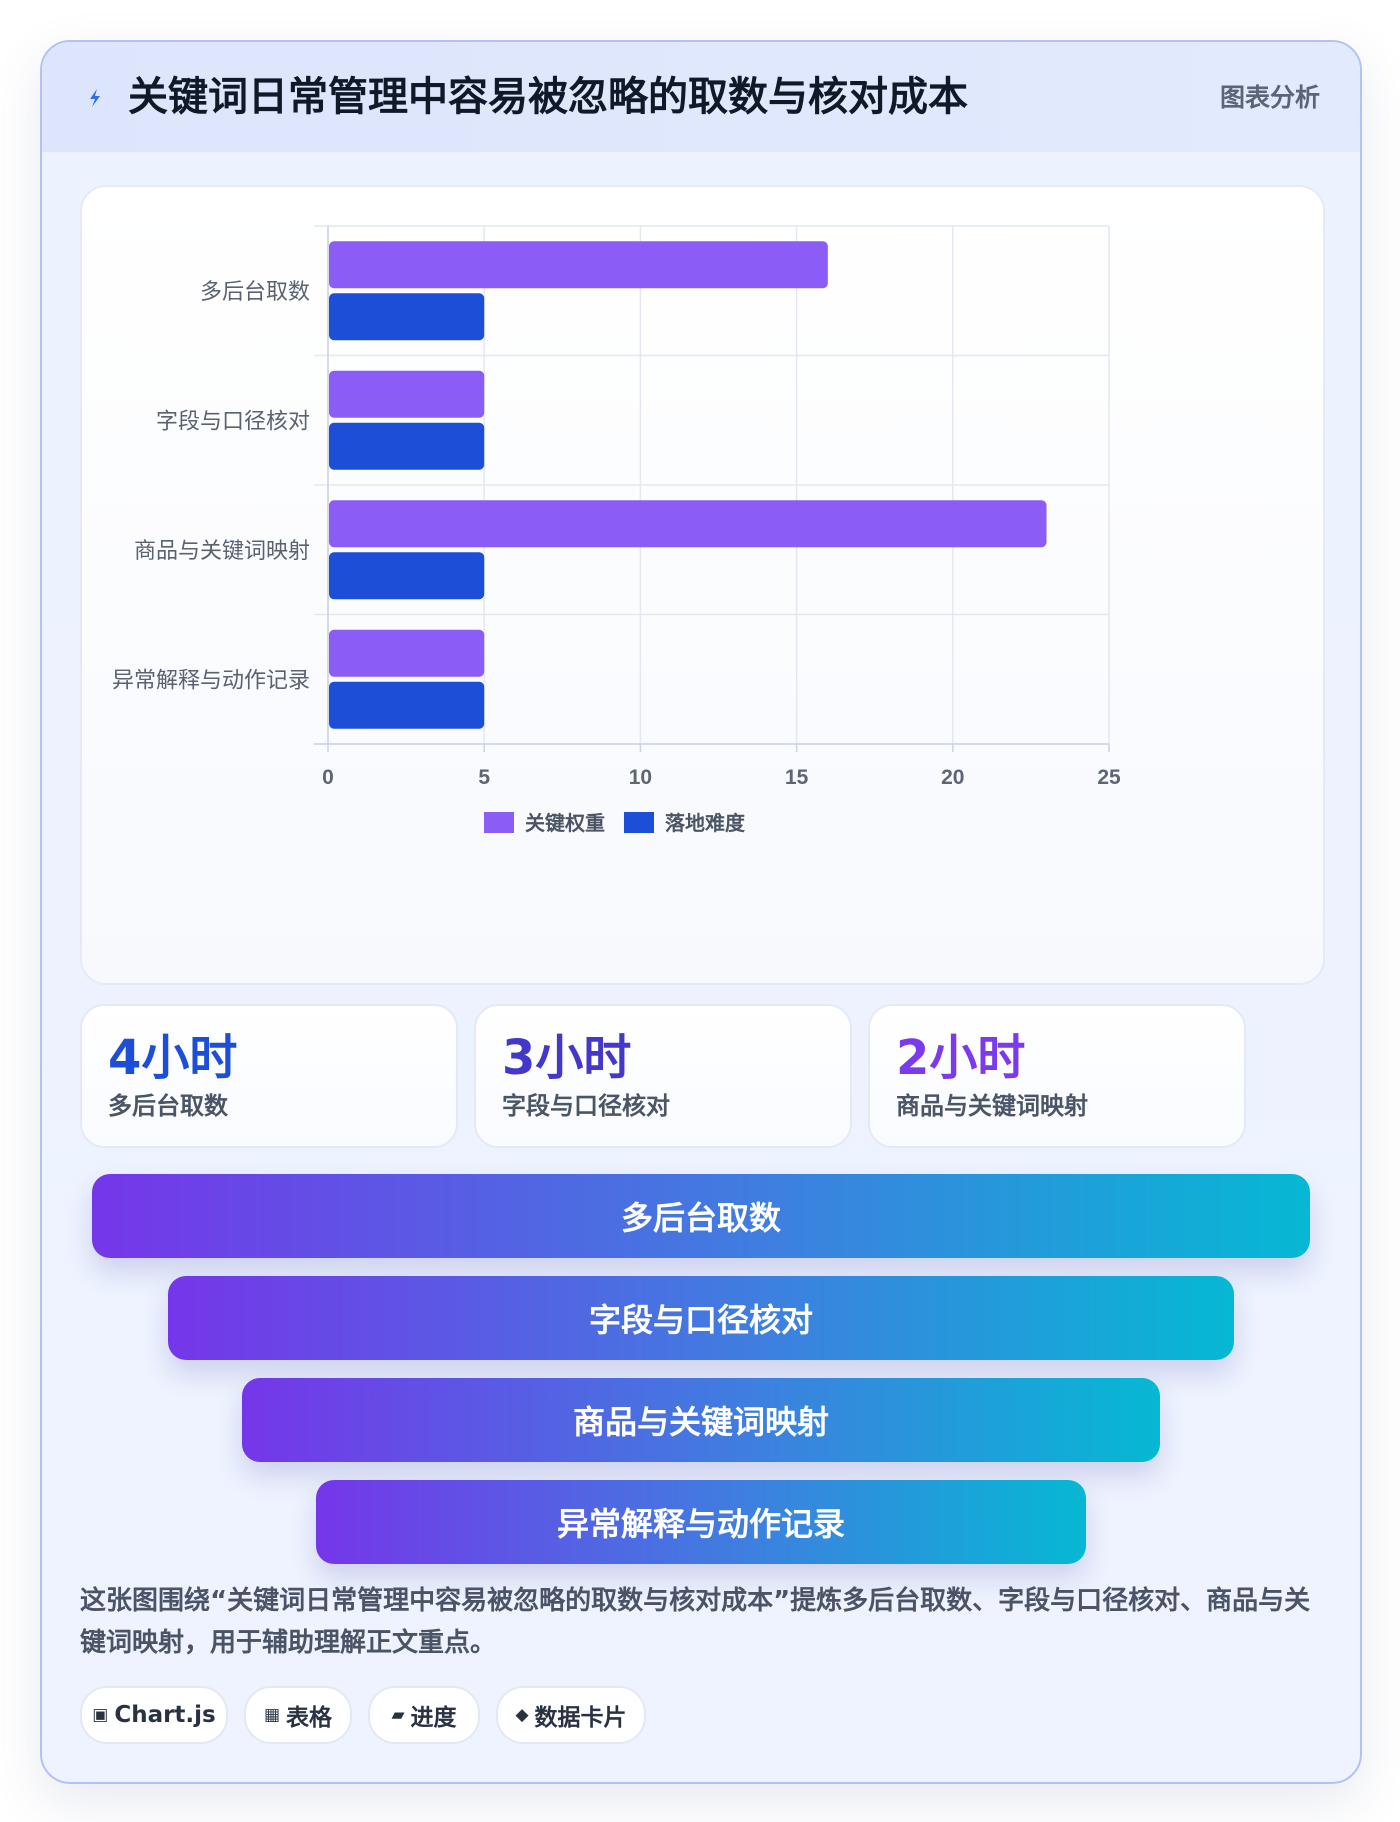 The image size is (1400, 1822). Describe the element at coordinates (484, 777) in the screenshot. I see `x-tick-label: 5` at that location.